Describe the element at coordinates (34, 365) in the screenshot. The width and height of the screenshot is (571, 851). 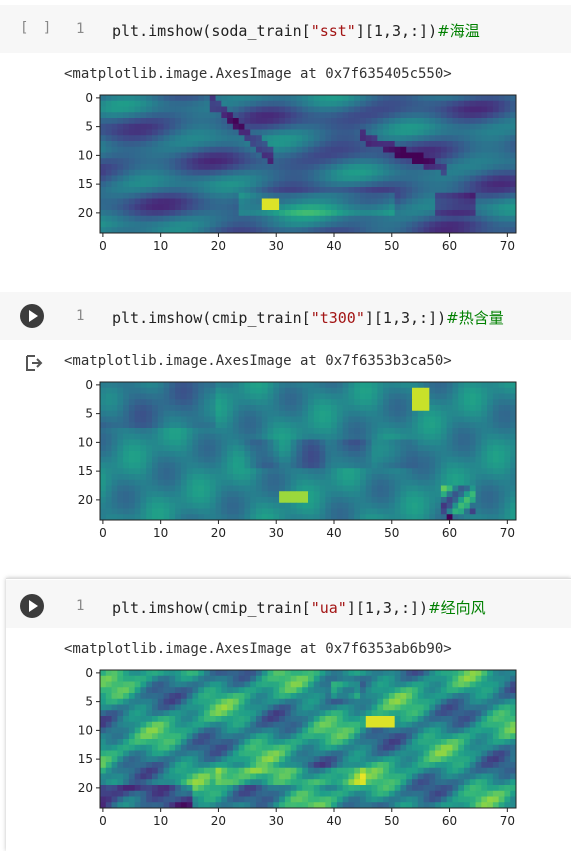
I see `output-redirect-icon` at that location.